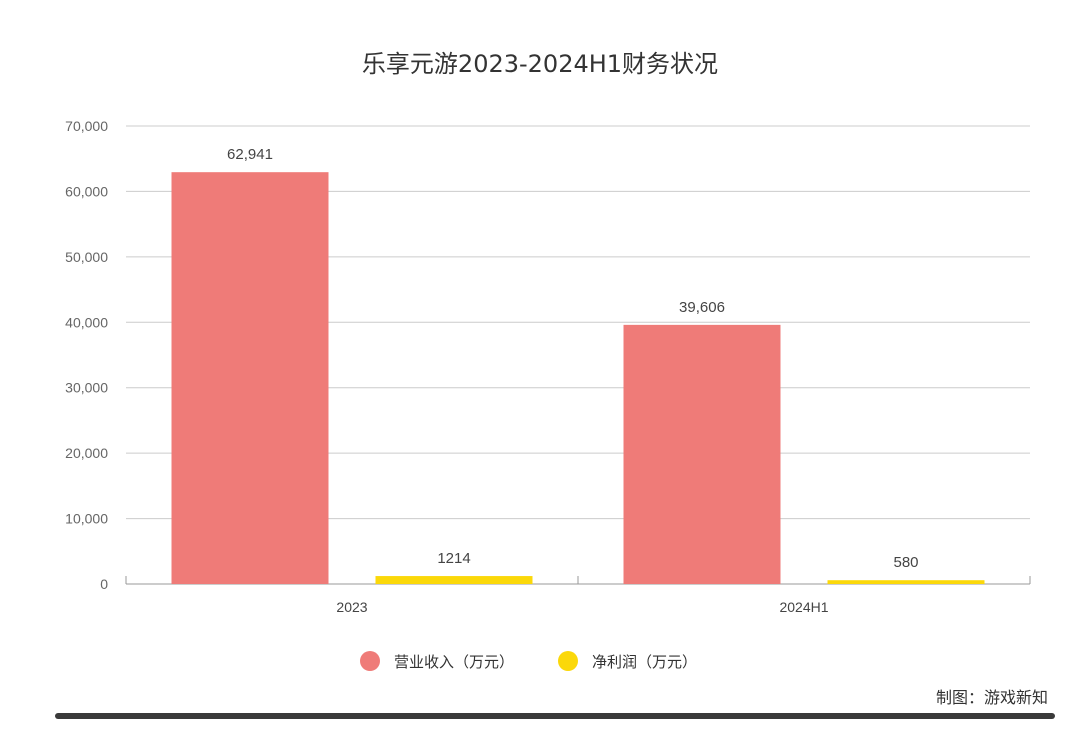 This screenshot has width=1080, height=740. What do you see at coordinates (992, 697) in the screenshot?
I see `chart-credit: 制图：游戏新知` at bounding box center [992, 697].